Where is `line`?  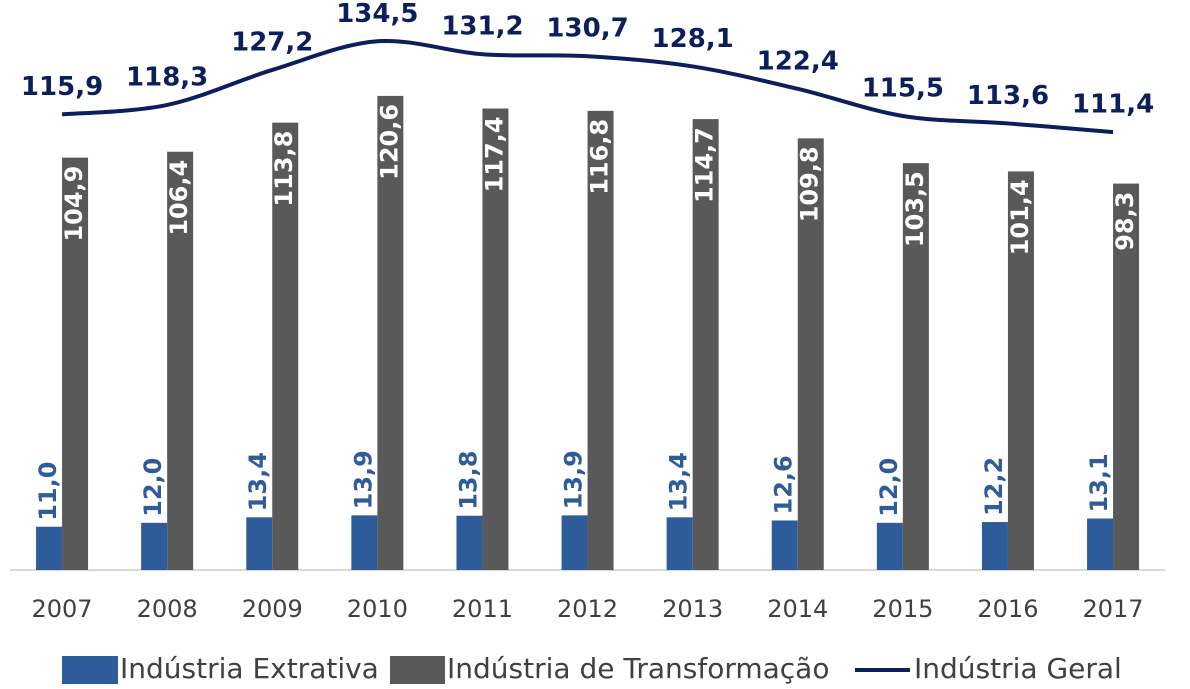 line is located at coordinates (587, 86).